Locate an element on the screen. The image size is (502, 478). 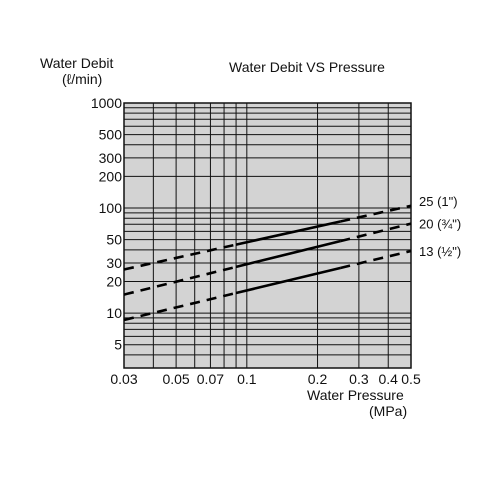
series-lines is located at coordinates (267, 263).